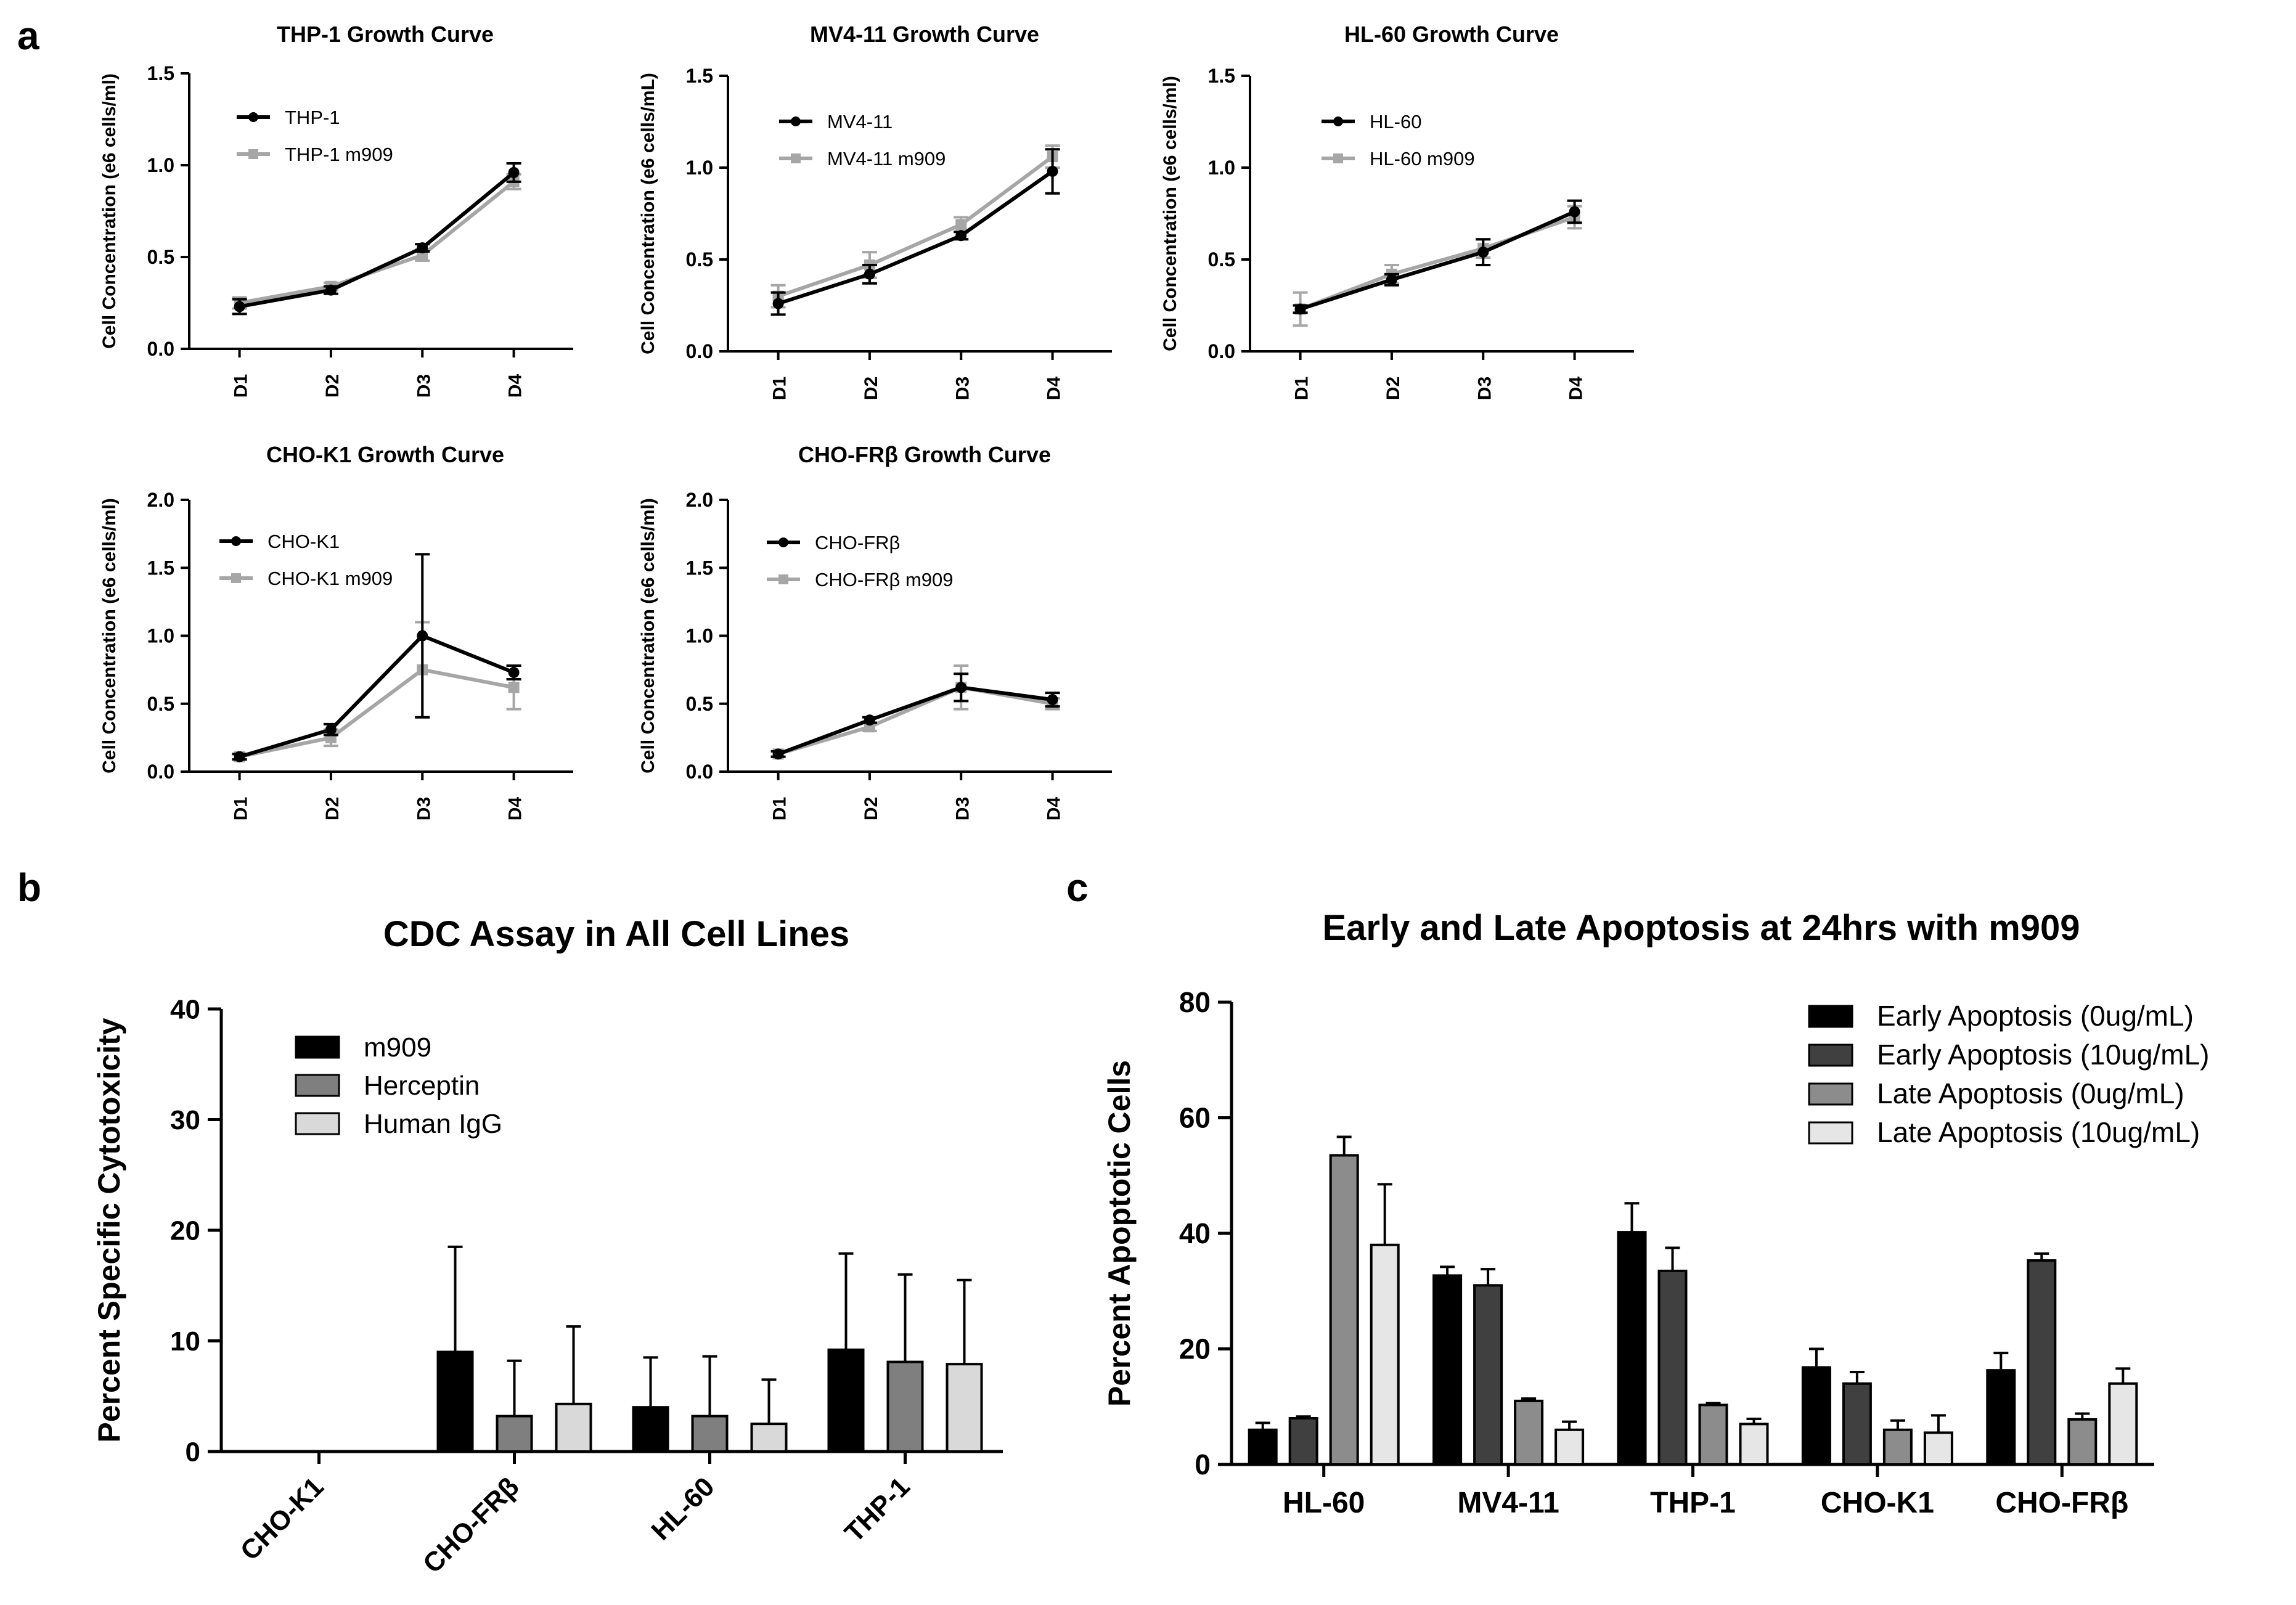 The width and height of the screenshot is (2296, 1605). What do you see at coordinates (924, 454) in the screenshot?
I see `chart-title: CHO-FRβ Growth Curve` at bounding box center [924, 454].